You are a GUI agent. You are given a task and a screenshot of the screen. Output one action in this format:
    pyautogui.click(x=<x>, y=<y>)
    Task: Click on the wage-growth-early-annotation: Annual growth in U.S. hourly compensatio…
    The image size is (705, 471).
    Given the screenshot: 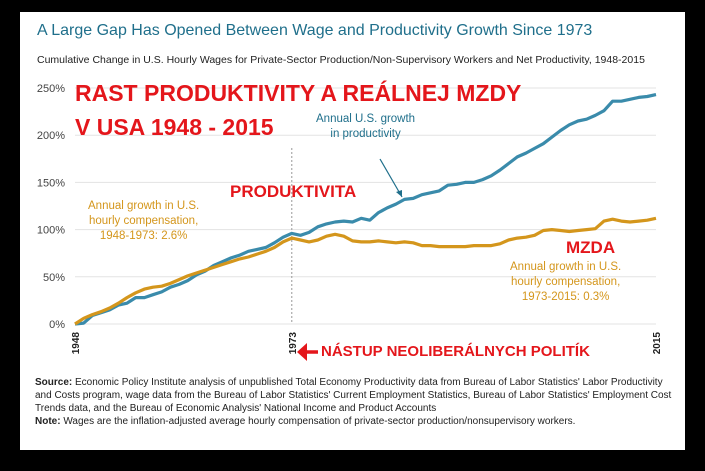 What is the action you would take?
    pyautogui.click(x=143, y=221)
    